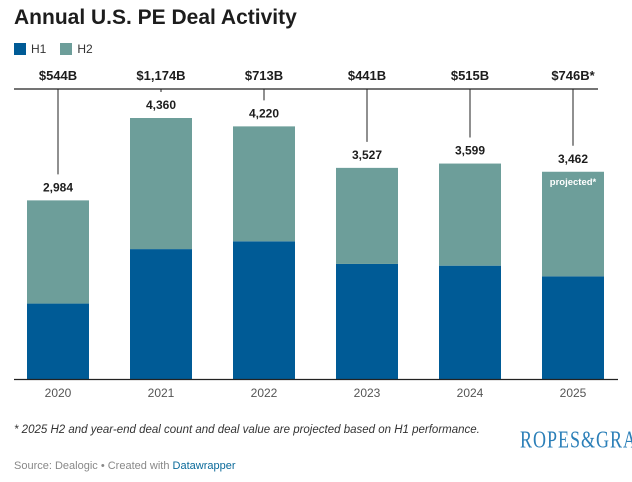 This screenshot has width=632, height=482. What do you see at coordinates (66, 49) in the screenshot?
I see `legend-swatch-h2` at bounding box center [66, 49].